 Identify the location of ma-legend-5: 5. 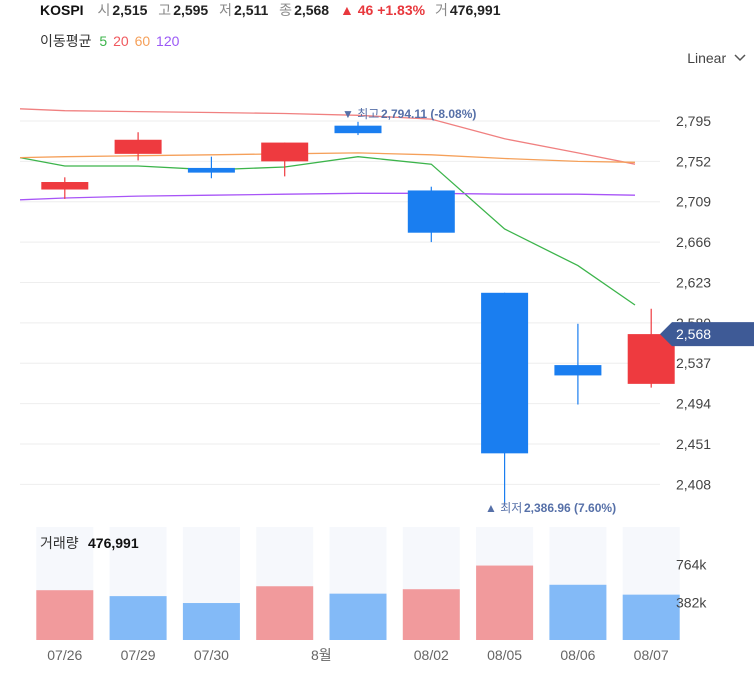
(103, 41).